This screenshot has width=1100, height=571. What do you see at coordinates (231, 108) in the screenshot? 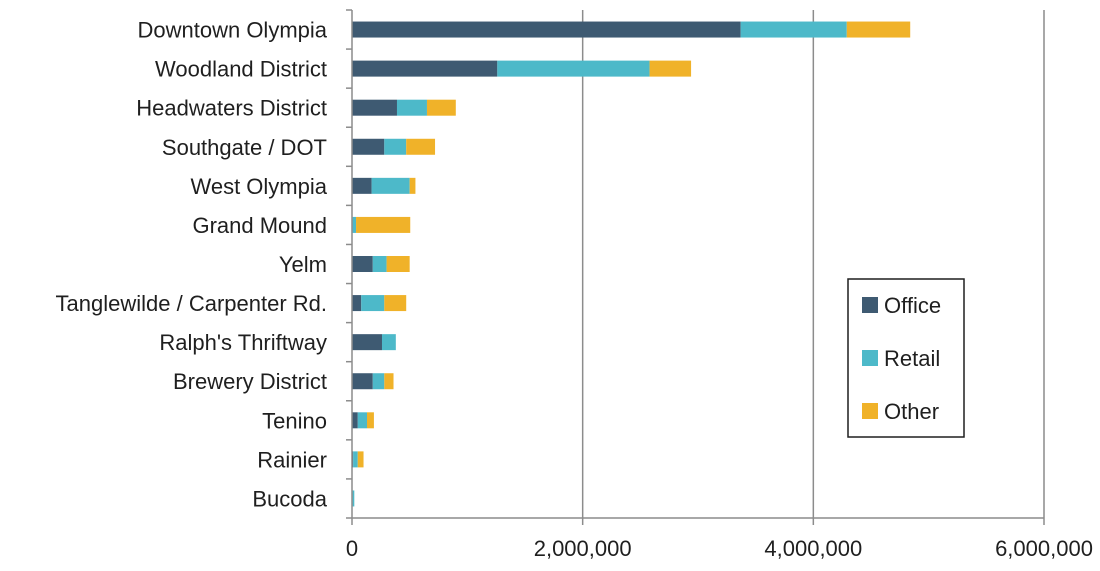
I see `category-label-headwaters-district: Headwaters District` at bounding box center [231, 108].